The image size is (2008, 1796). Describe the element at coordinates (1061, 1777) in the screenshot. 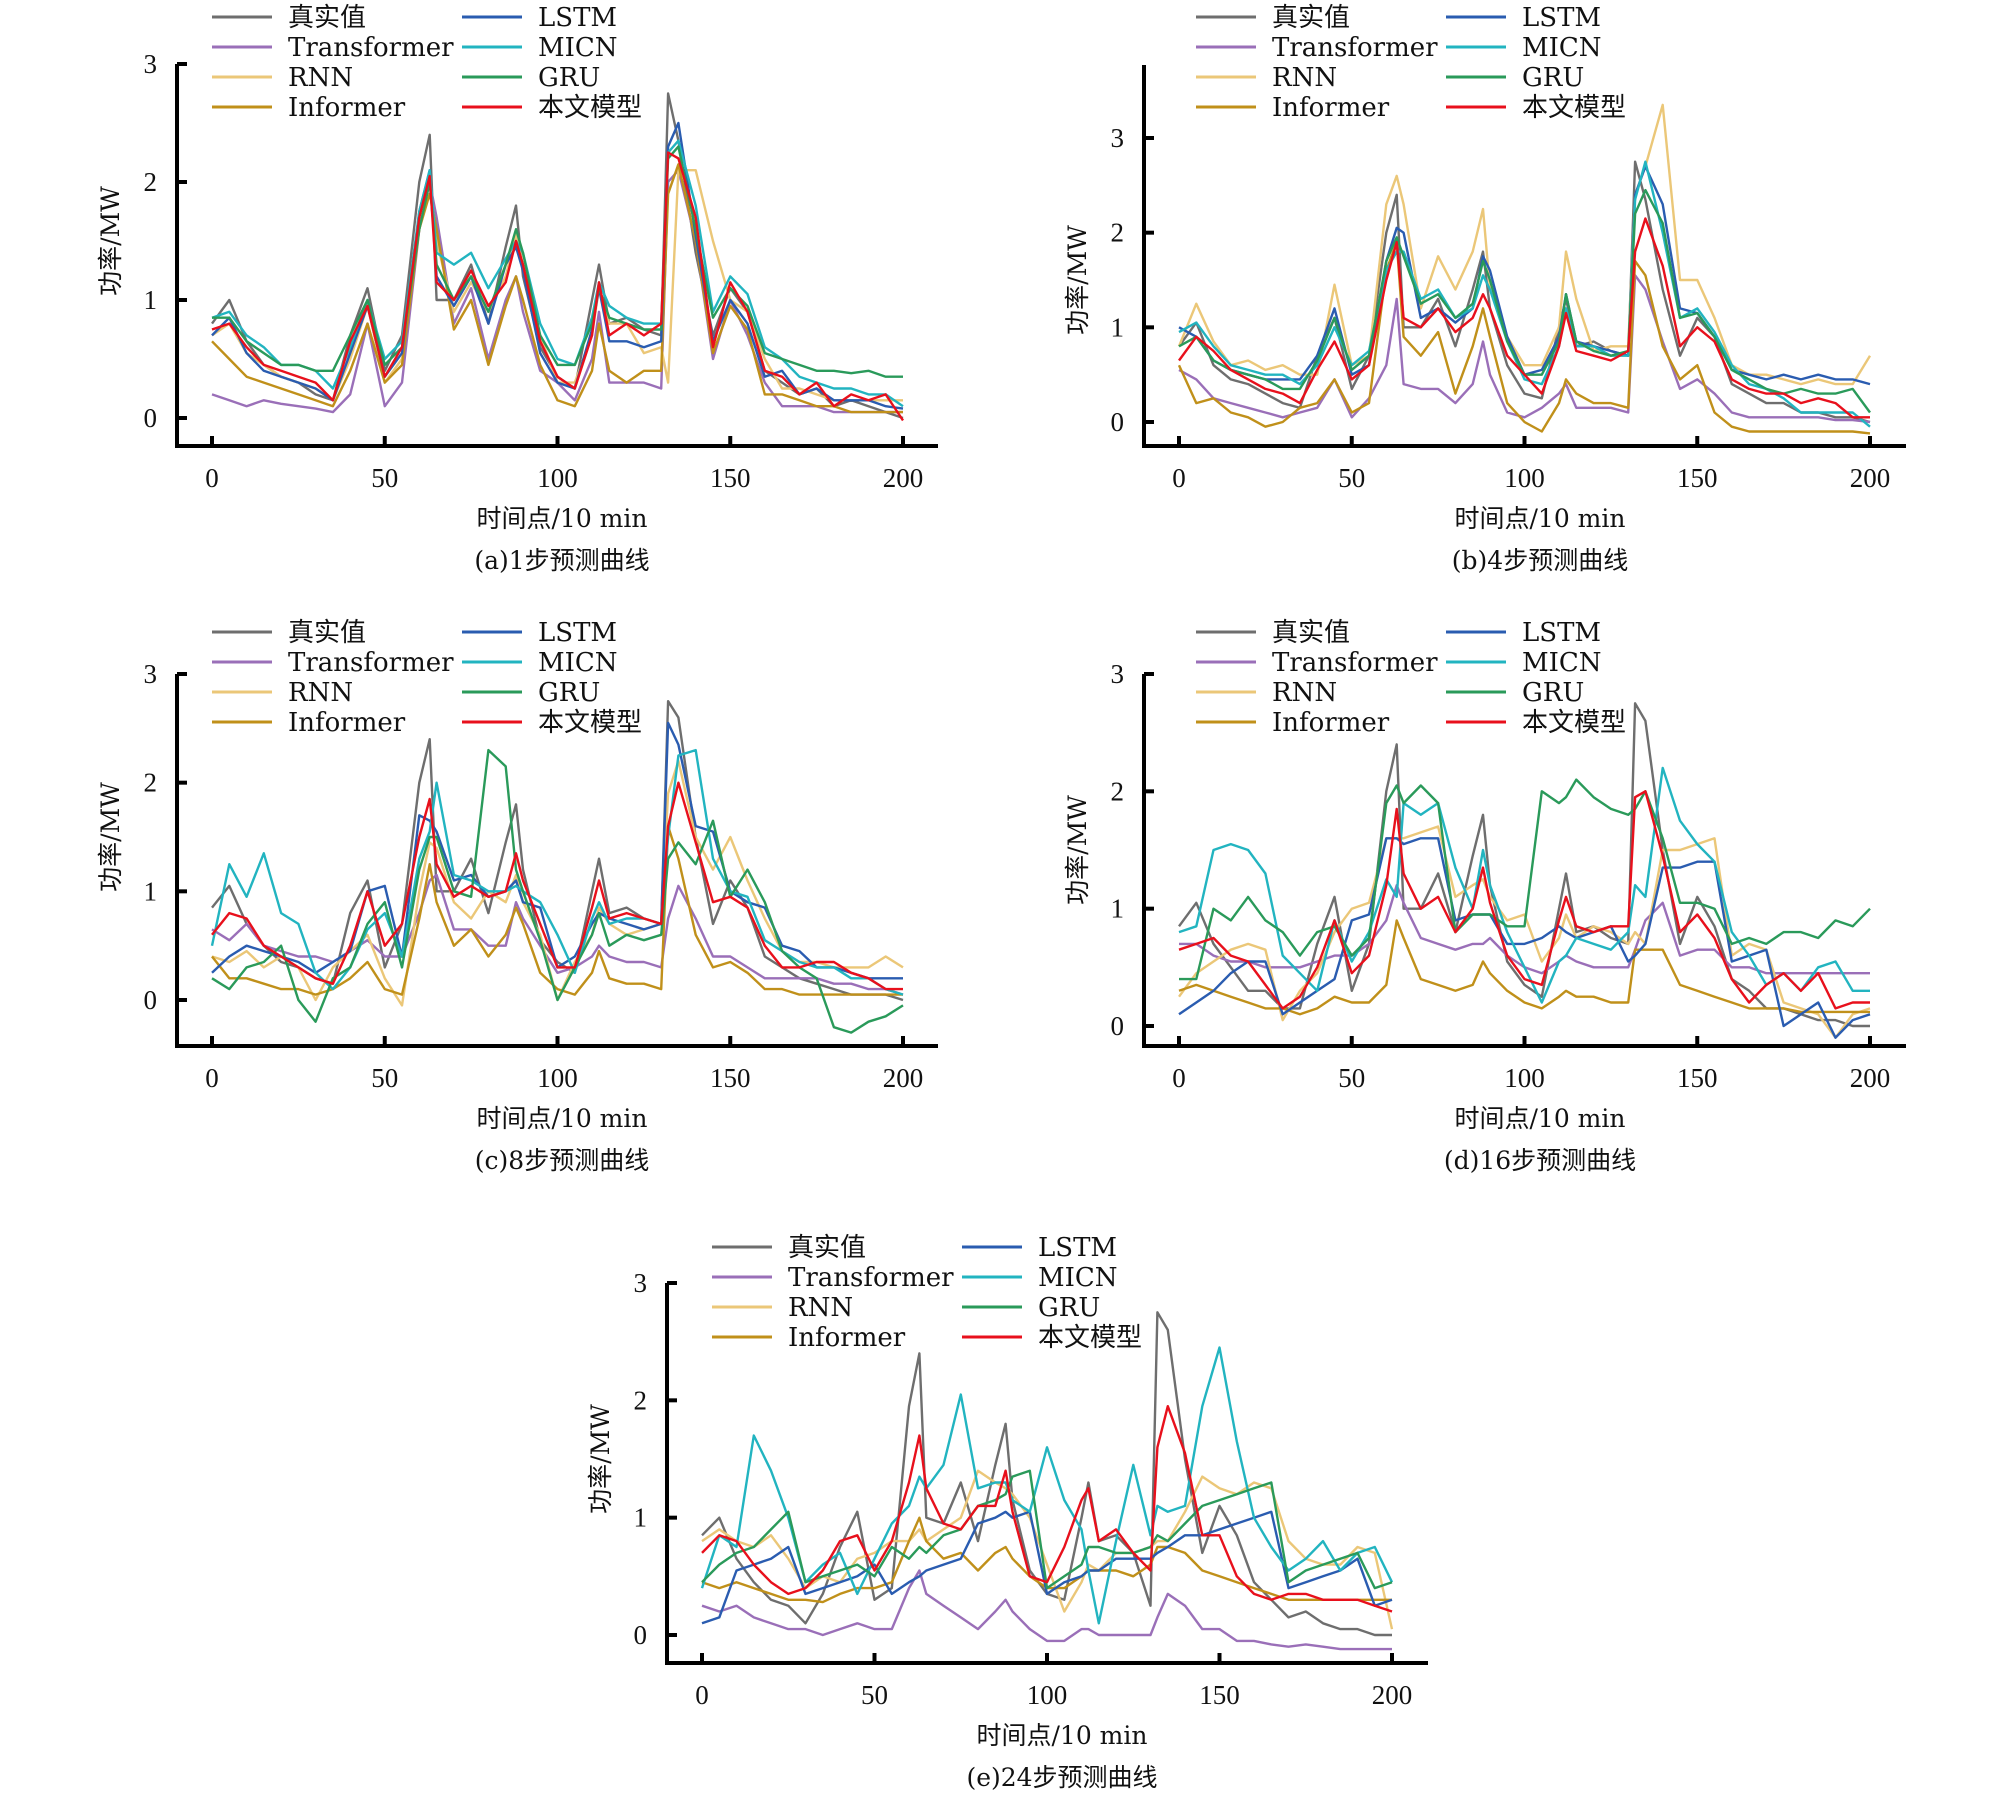

I see `panel-caption: (e)24步预测曲线` at that location.